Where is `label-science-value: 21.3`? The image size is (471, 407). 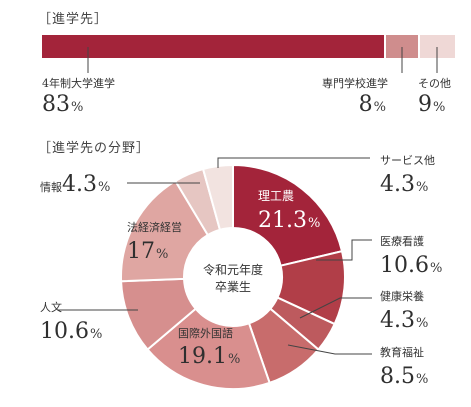
label-science-value: 21.3 is located at coordinates (282, 220).